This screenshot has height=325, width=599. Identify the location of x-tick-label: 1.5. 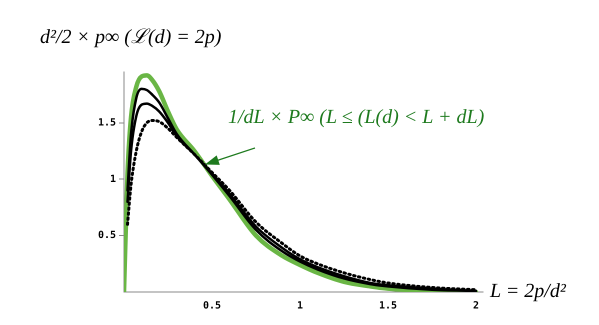
(387, 306).